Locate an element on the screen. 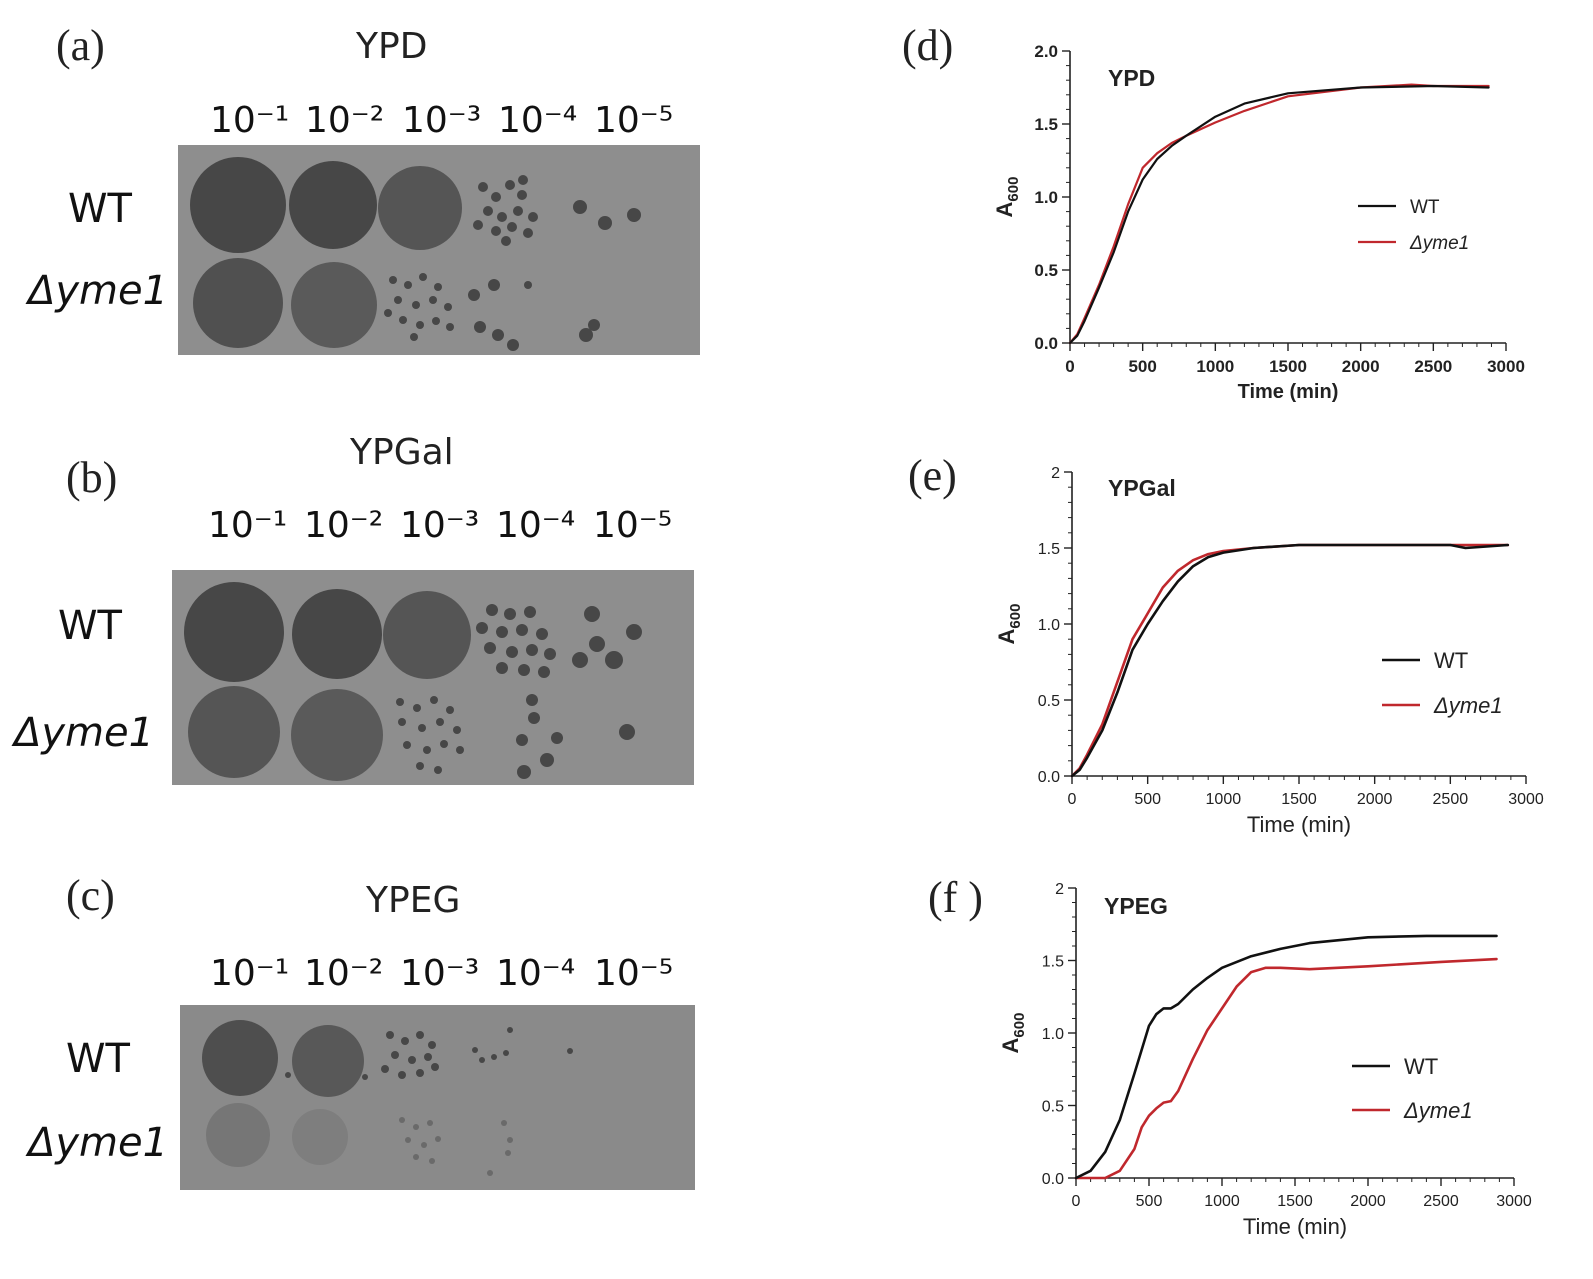 Image resolution: width=1593 pixels, height=1279 pixels. panel-c-dilution-2: 10⁻² is located at coordinates (344, 973).